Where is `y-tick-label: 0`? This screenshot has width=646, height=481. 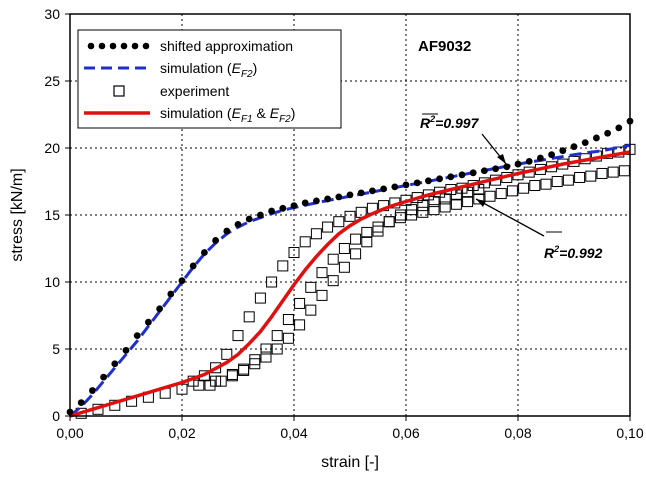 y-tick-label: 0 is located at coordinates (56, 416).